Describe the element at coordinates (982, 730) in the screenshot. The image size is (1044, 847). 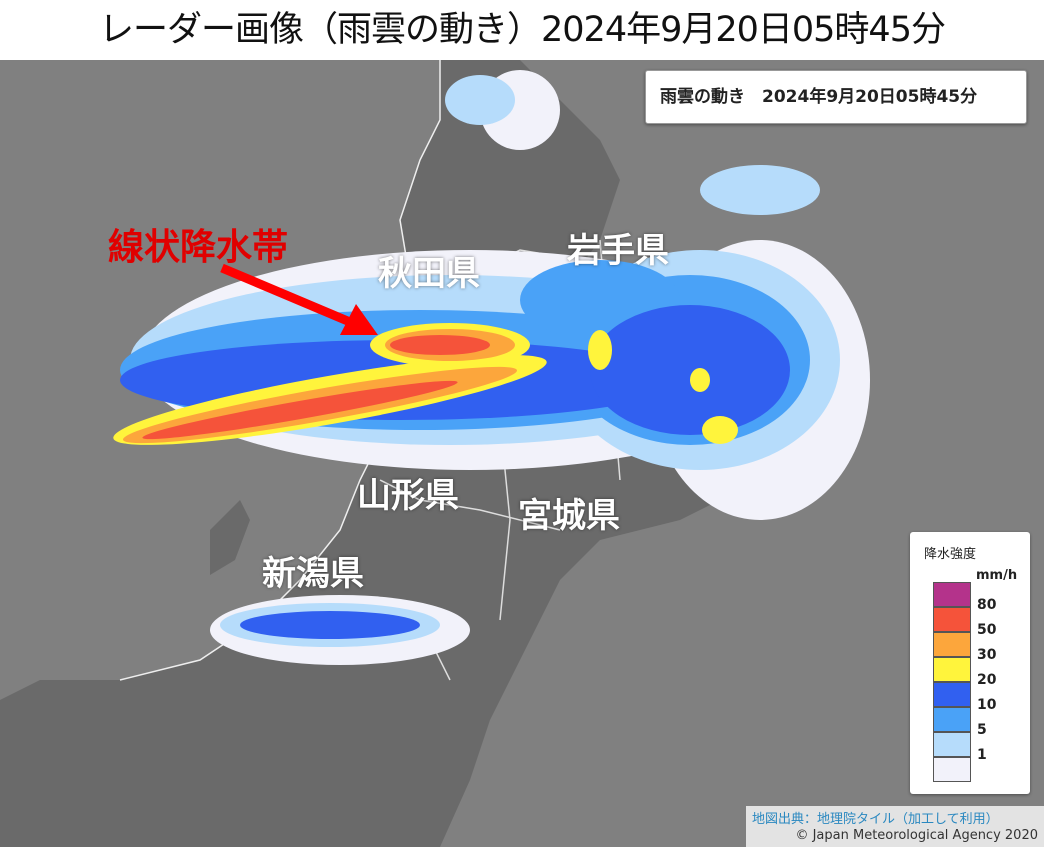
I see `legend-tick: 5` at that location.